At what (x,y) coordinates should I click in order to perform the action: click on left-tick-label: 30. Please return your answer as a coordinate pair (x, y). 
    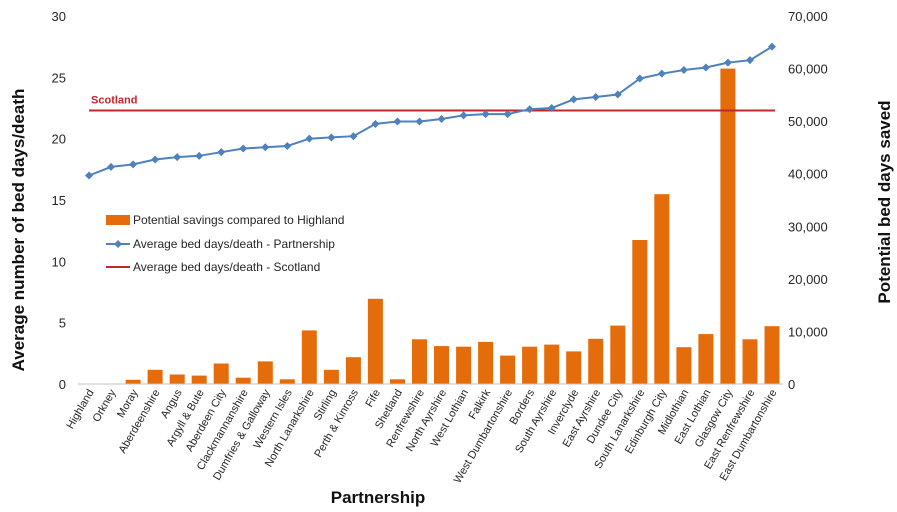
    Looking at the image, I should click on (59, 16).